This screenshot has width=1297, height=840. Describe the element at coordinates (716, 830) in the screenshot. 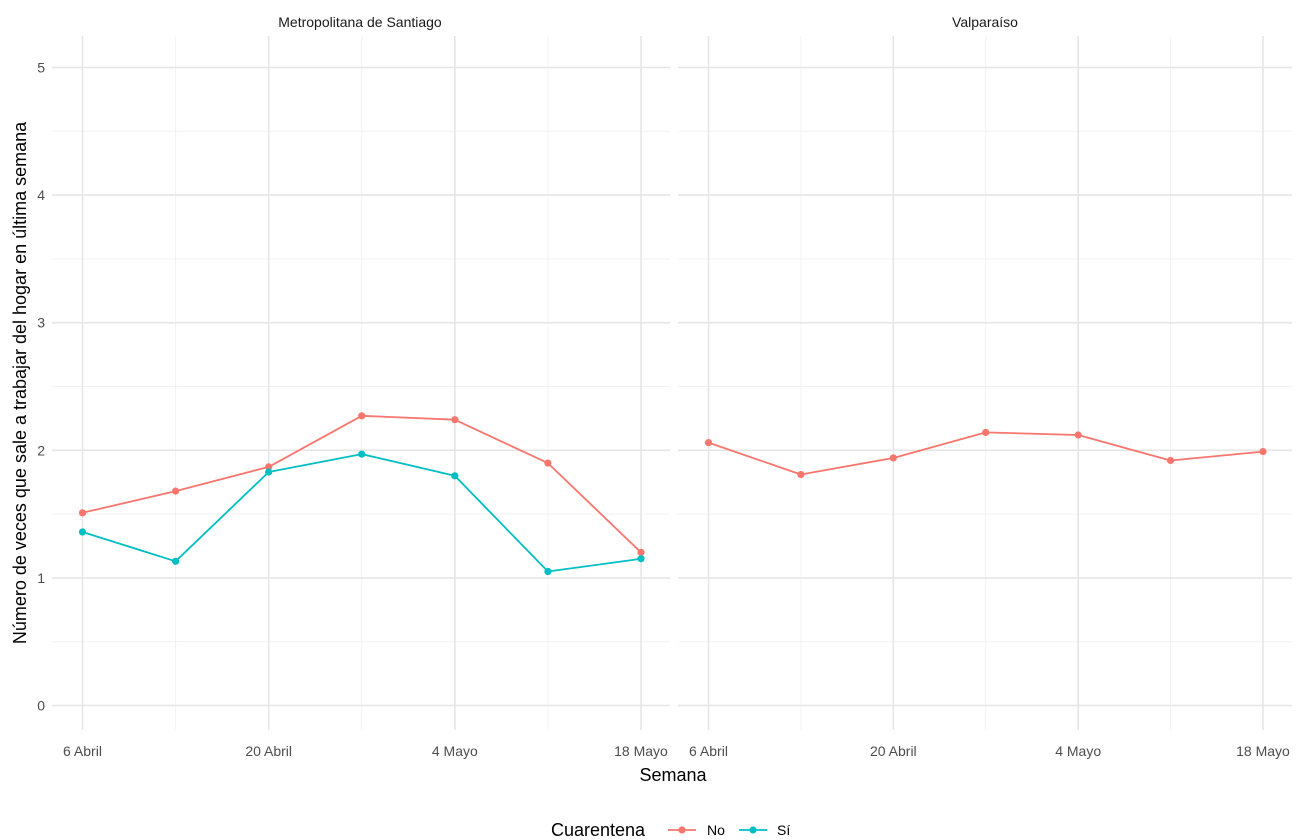

I see `legend-label: No` at that location.